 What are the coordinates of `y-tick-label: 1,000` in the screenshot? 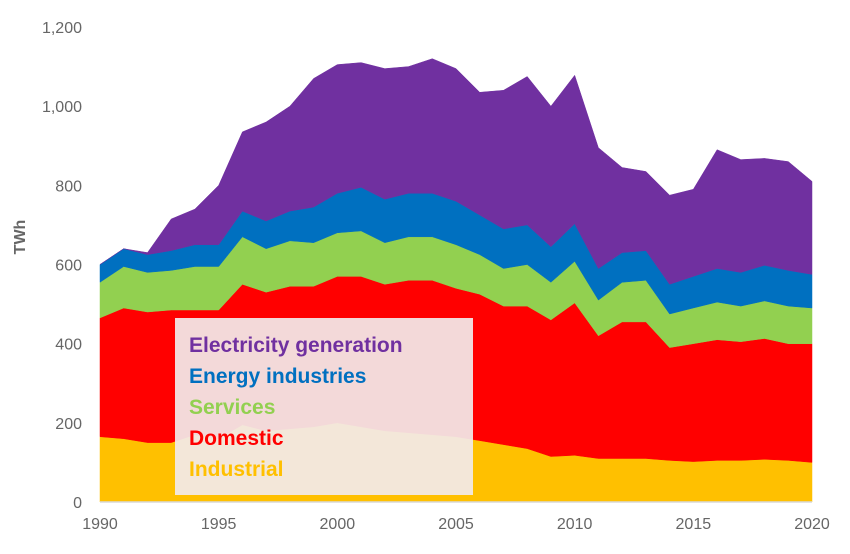 It's located at (62, 107).